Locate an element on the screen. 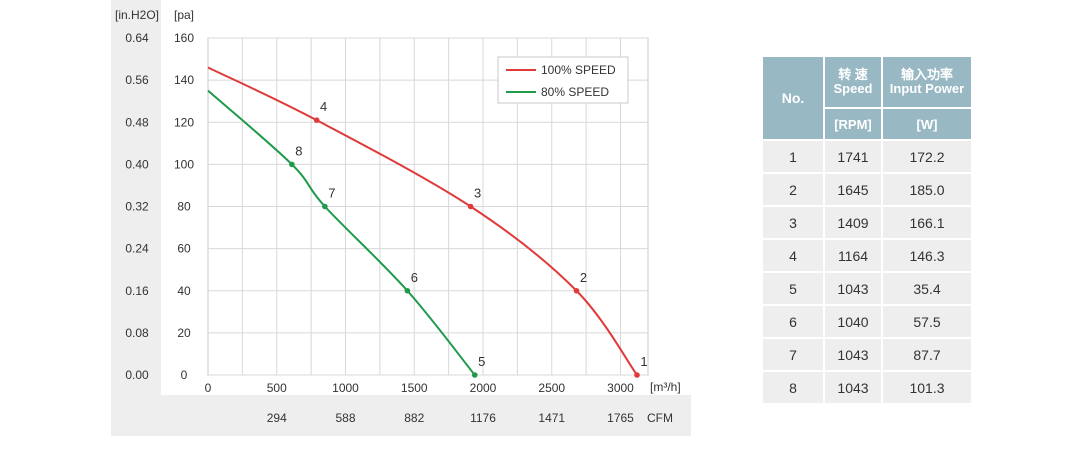 This screenshot has height=450, width=1080. cell-power: 35.4 is located at coordinates (927, 287).